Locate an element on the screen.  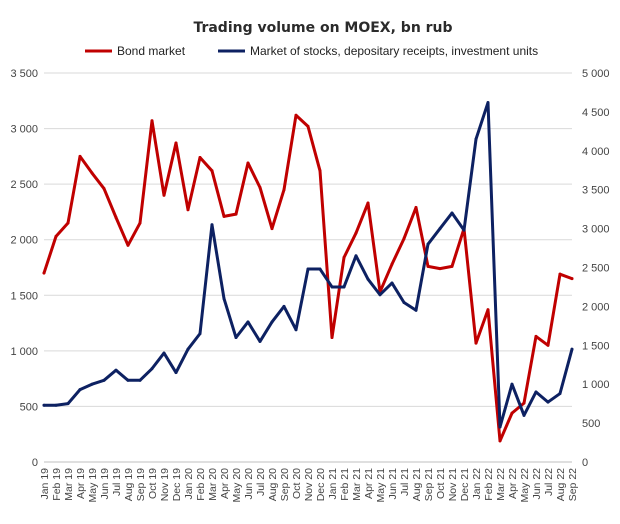
x-tick-label: Feb 22 is located at coordinates (489, 484).